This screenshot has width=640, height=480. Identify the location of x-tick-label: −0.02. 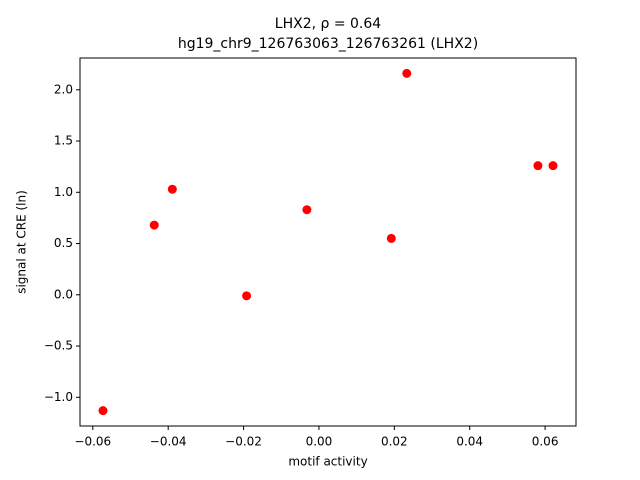
(243, 442).